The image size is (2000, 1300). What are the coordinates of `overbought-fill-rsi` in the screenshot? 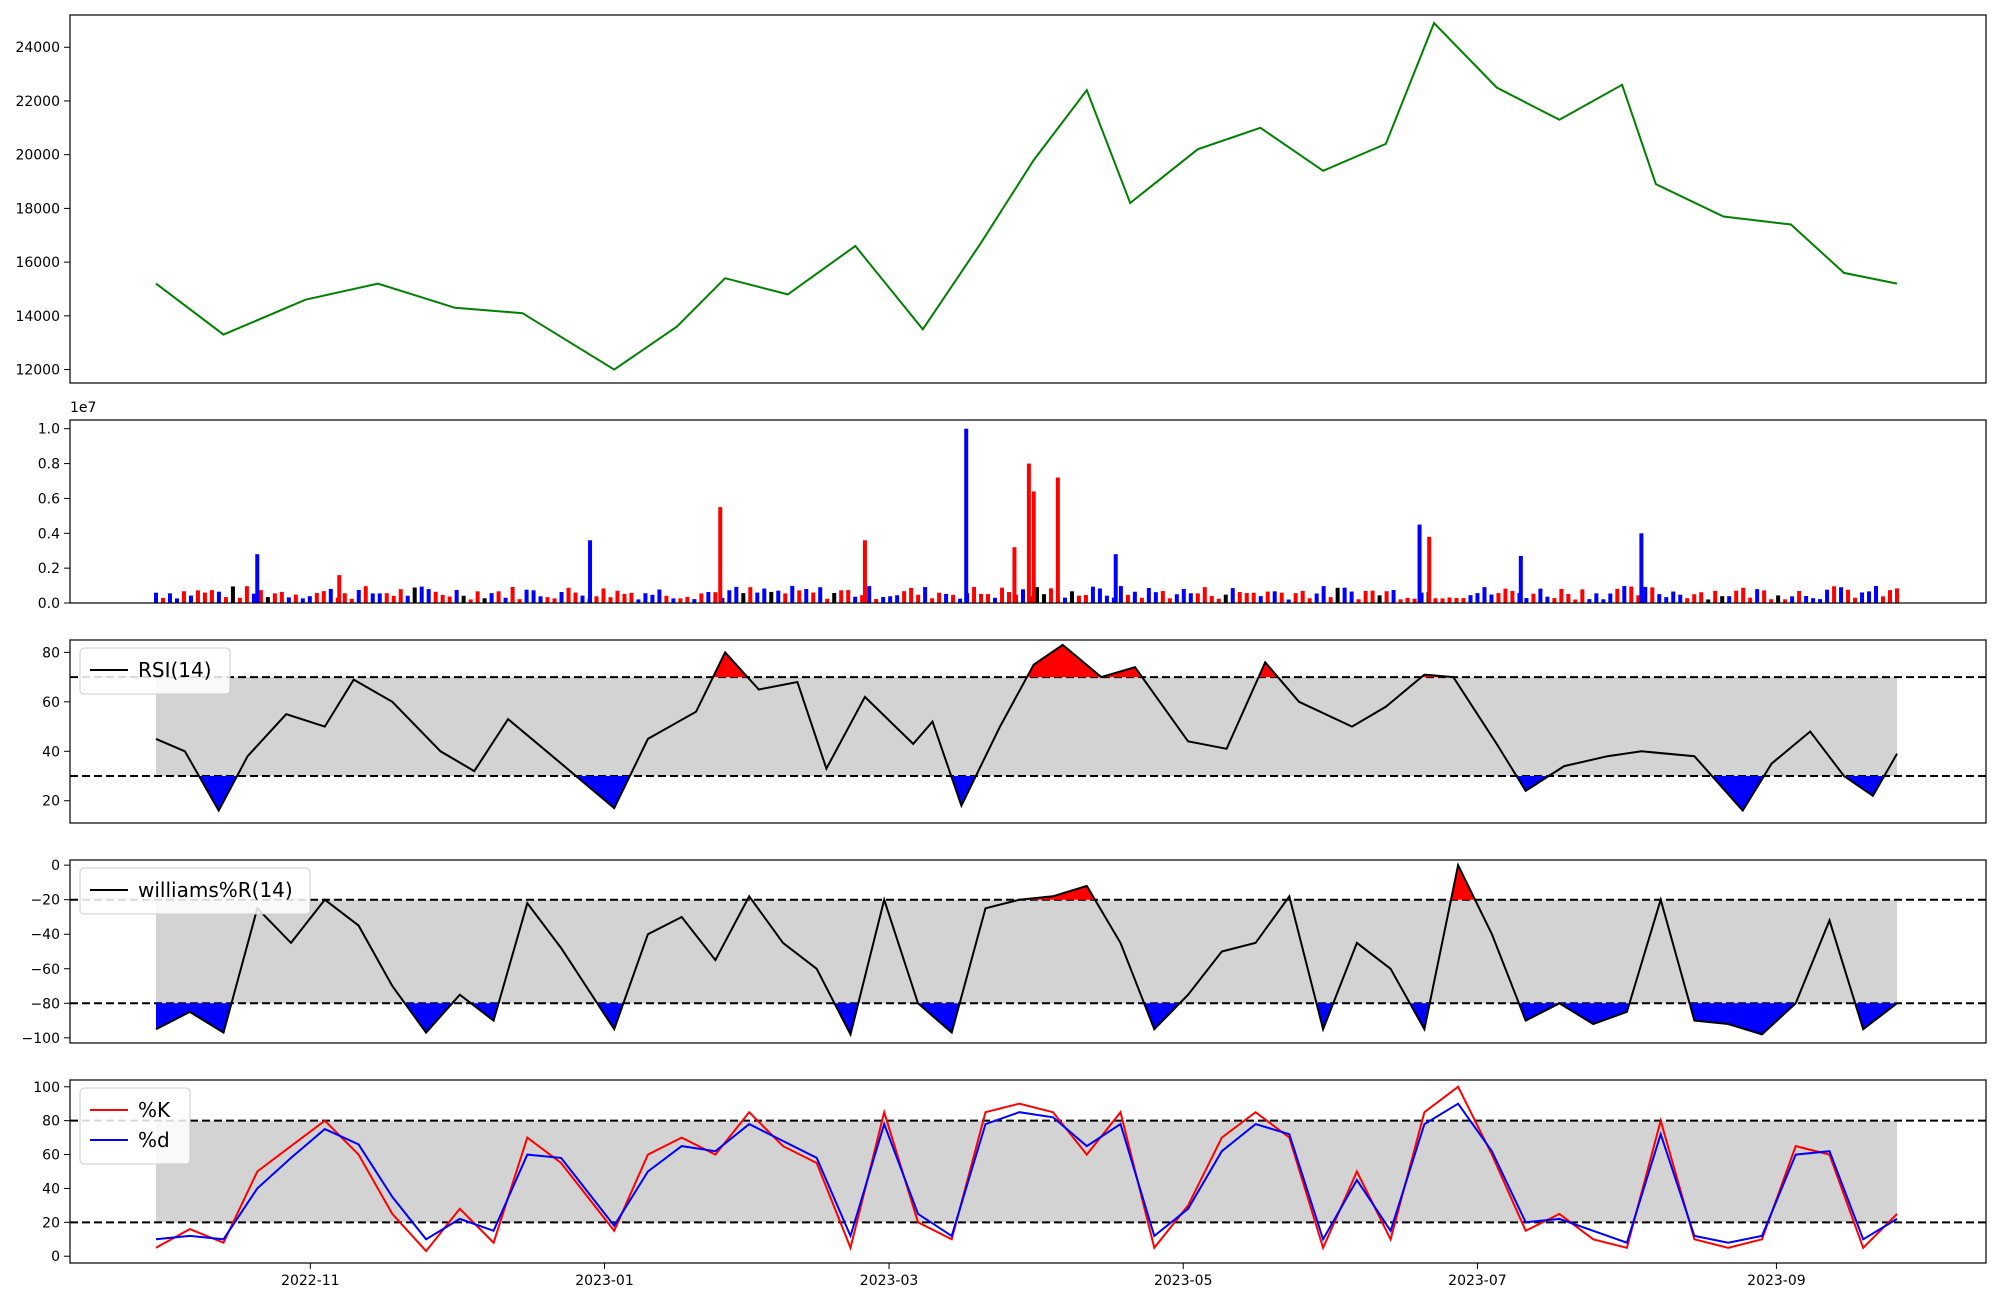 It's located at (730, 665).